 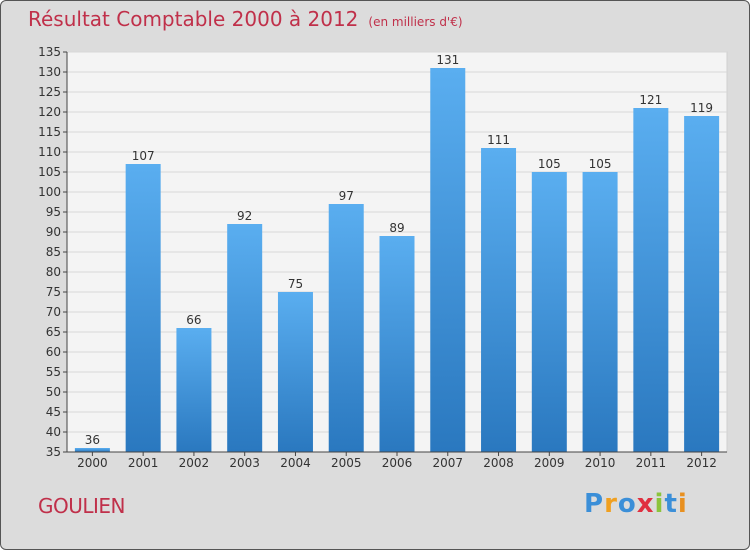 What do you see at coordinates (53, 412) in the screenshot?
I see `y-tick-label: 45` at bounding box center [53, 412].